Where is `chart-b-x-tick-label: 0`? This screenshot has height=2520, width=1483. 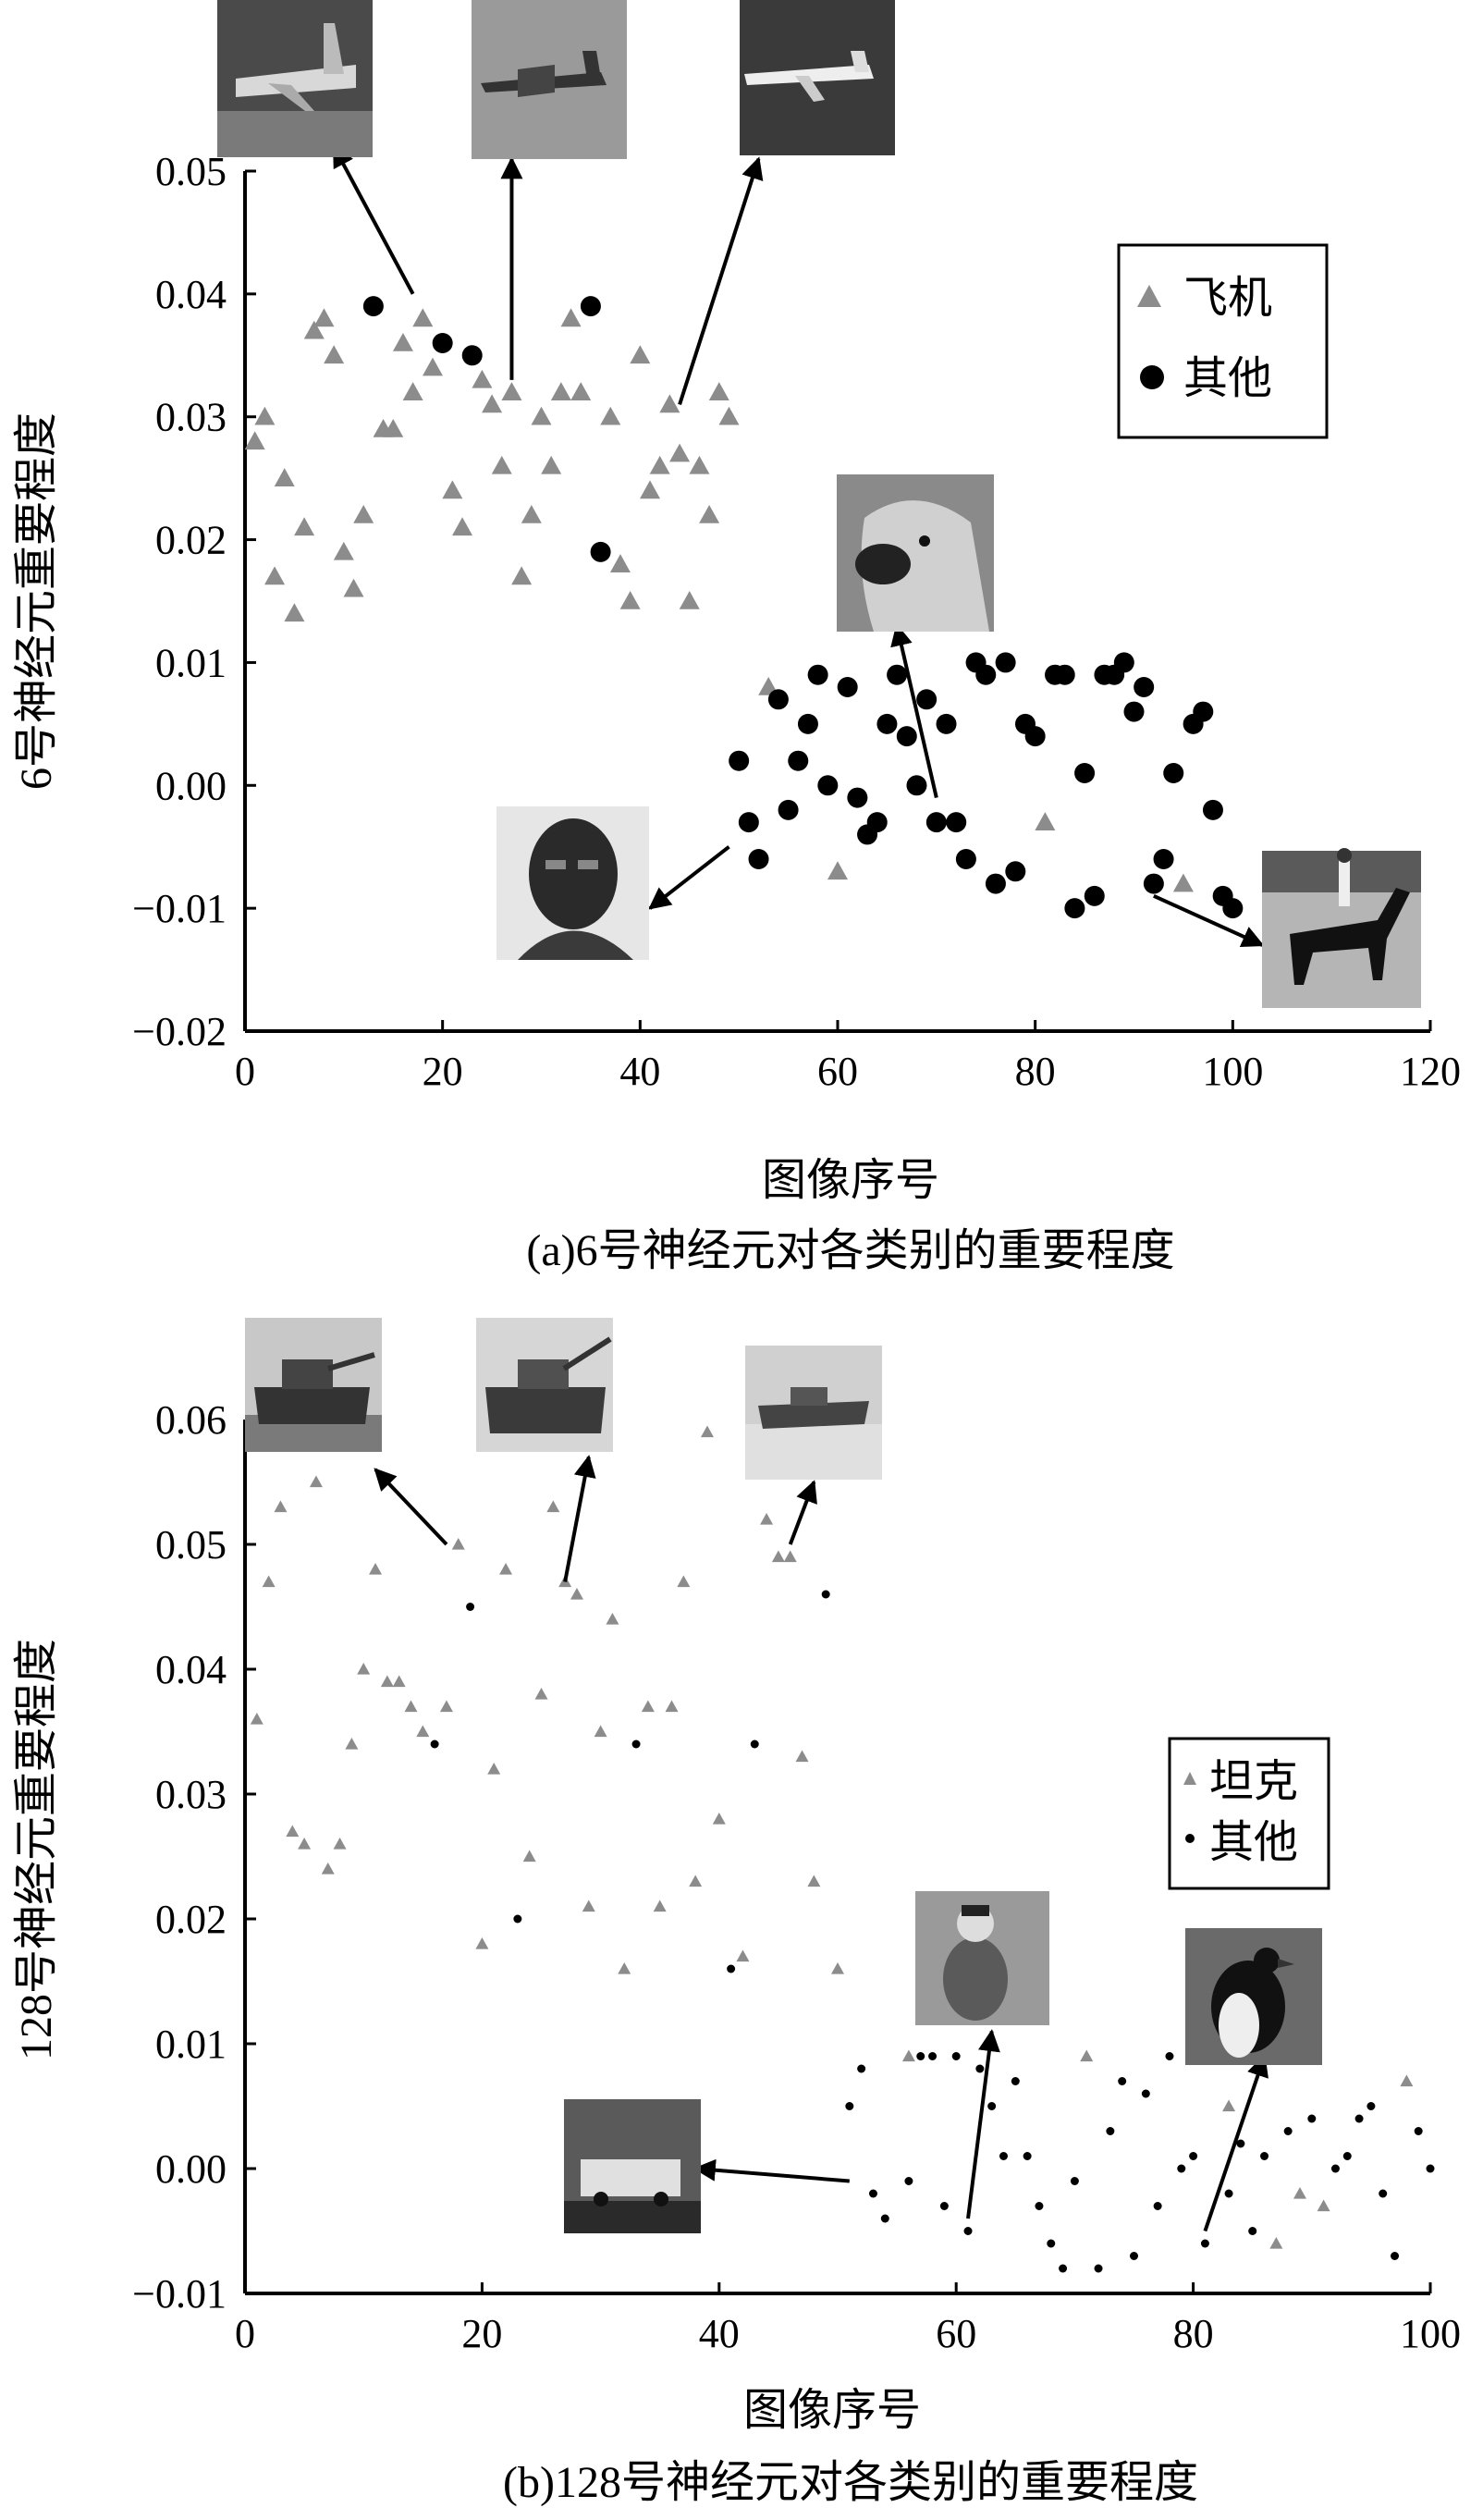
chart-b-x-tick-label: 0 is located at coordinates (245, 2333).